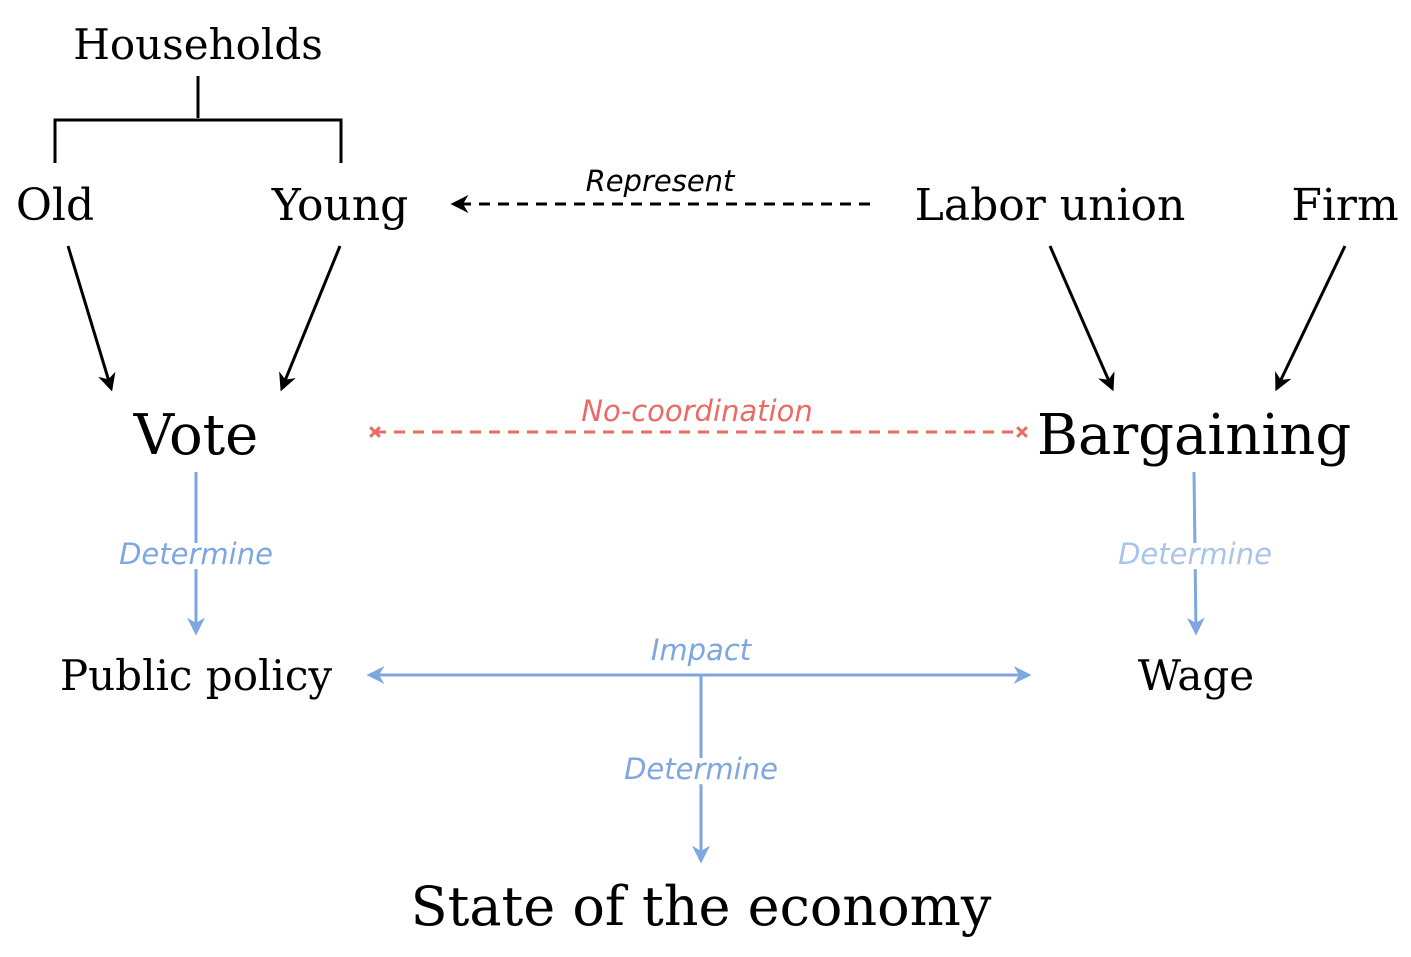 The height and width of the screenshot is (957, 1411). I want to click on impact-label: Impact, so click(702, 650).